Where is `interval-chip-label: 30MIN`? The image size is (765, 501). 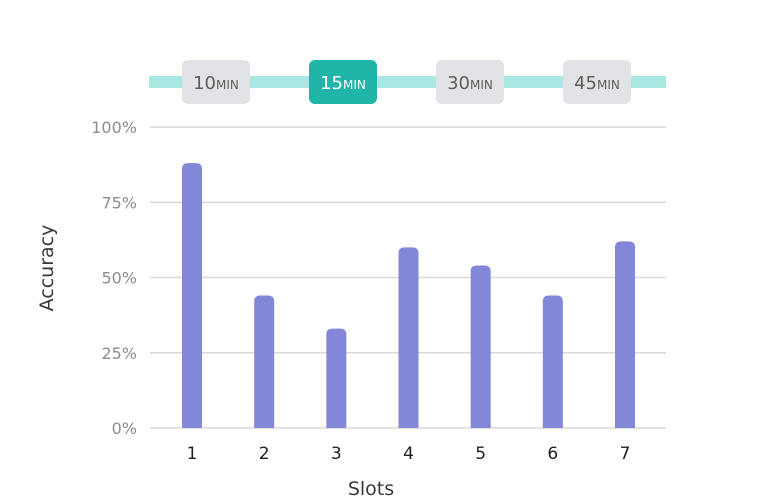
interval-chip-label: 30MIN is located at coordinates (470, 83).